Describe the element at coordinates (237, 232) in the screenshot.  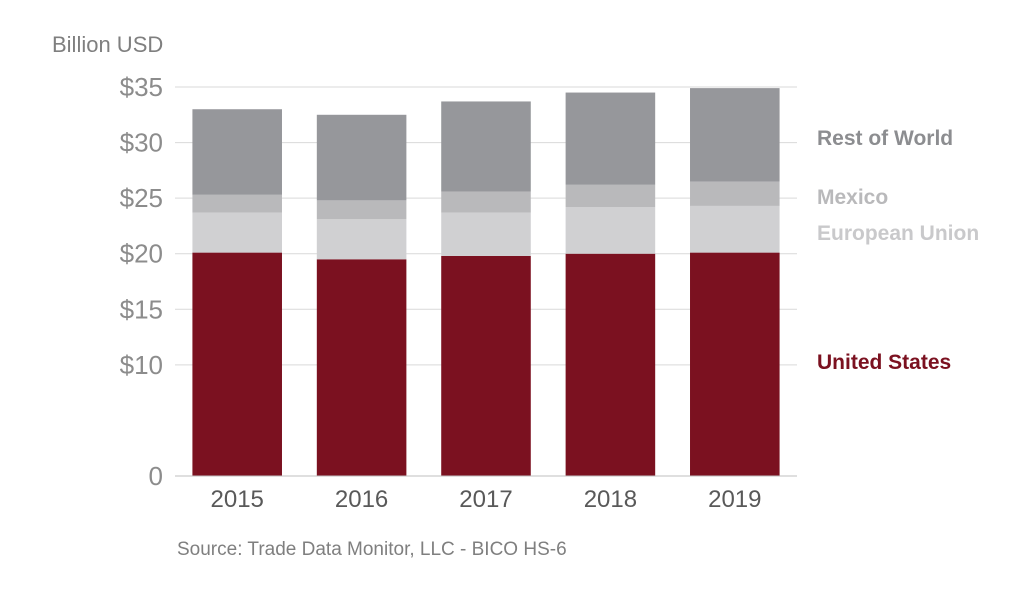
I see `bar-european-union-2015` at that location.